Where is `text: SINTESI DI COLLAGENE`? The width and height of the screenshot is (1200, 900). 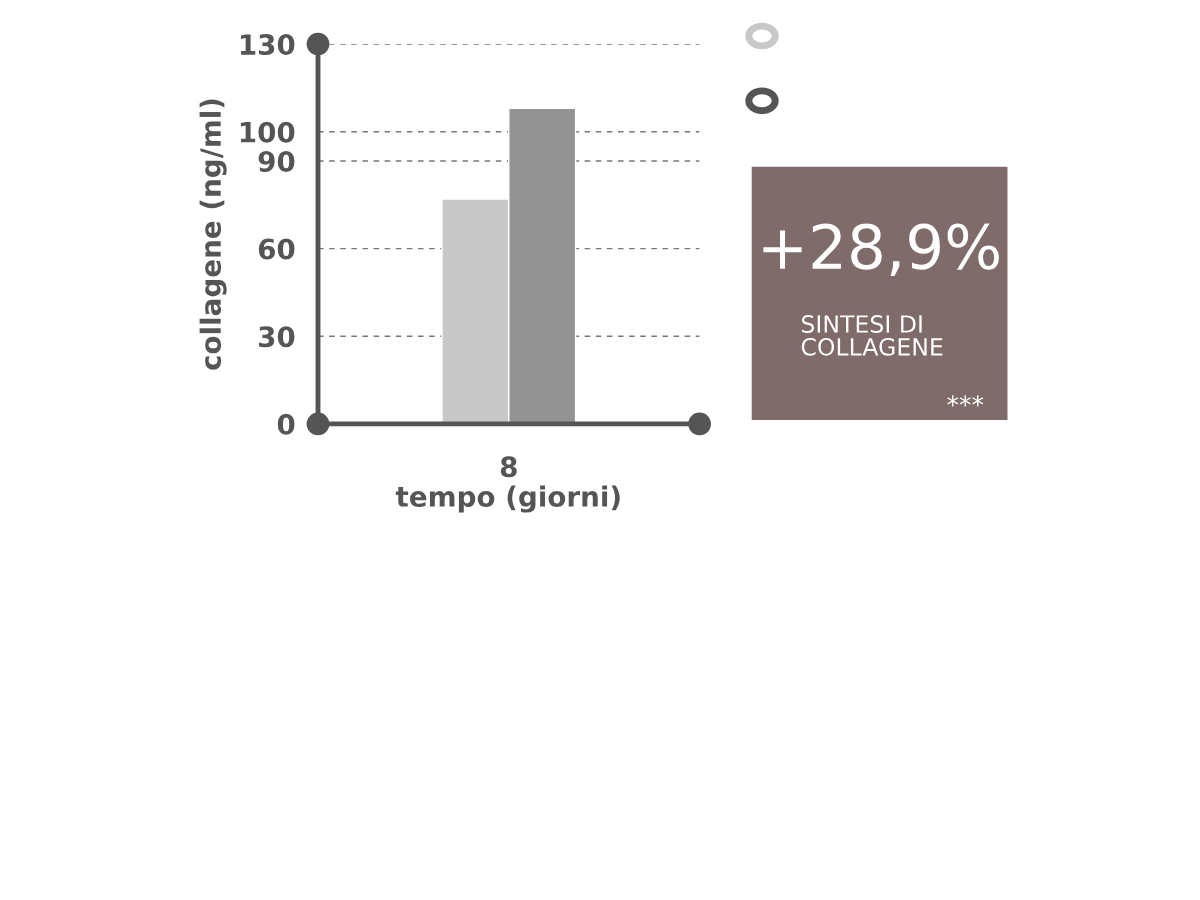
text: SINTESI DI COLLAGENE is located at coordinates (872, 335).